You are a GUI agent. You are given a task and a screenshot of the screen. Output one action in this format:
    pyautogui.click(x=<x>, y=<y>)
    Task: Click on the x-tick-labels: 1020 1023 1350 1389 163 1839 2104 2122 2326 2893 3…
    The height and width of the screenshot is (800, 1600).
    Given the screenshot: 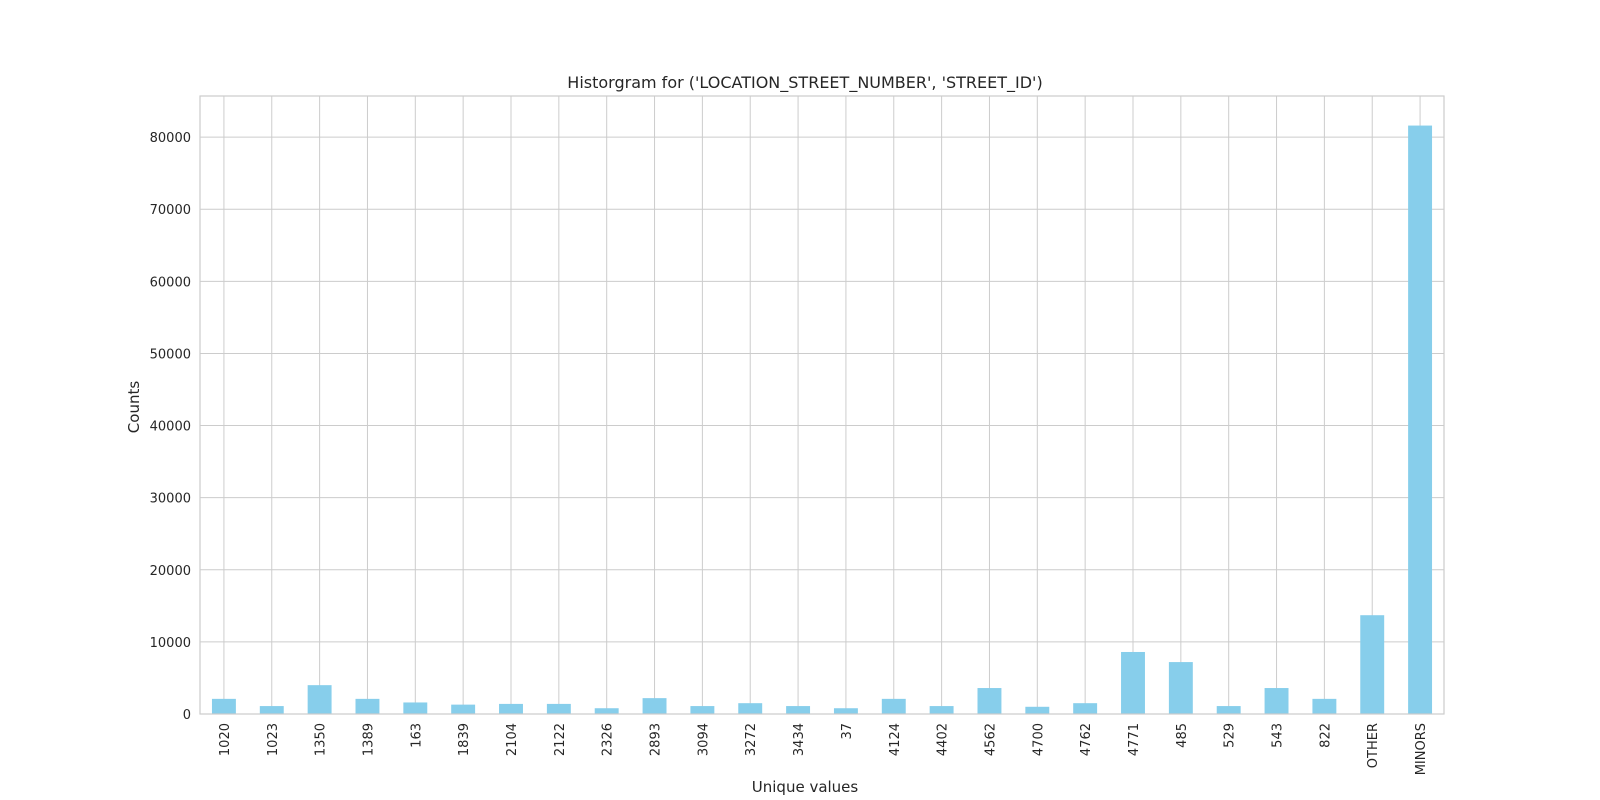 What is the action you would take?
    pyautogui.click(x=823, y=749)
    